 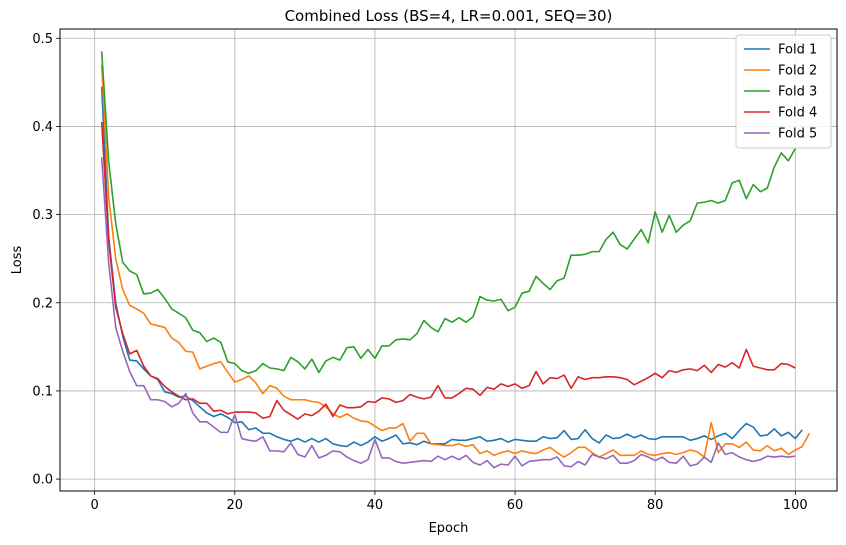 I want to click on x-axis-ticks: 0 20 40 60 80 100, so click(x=449, y=502).